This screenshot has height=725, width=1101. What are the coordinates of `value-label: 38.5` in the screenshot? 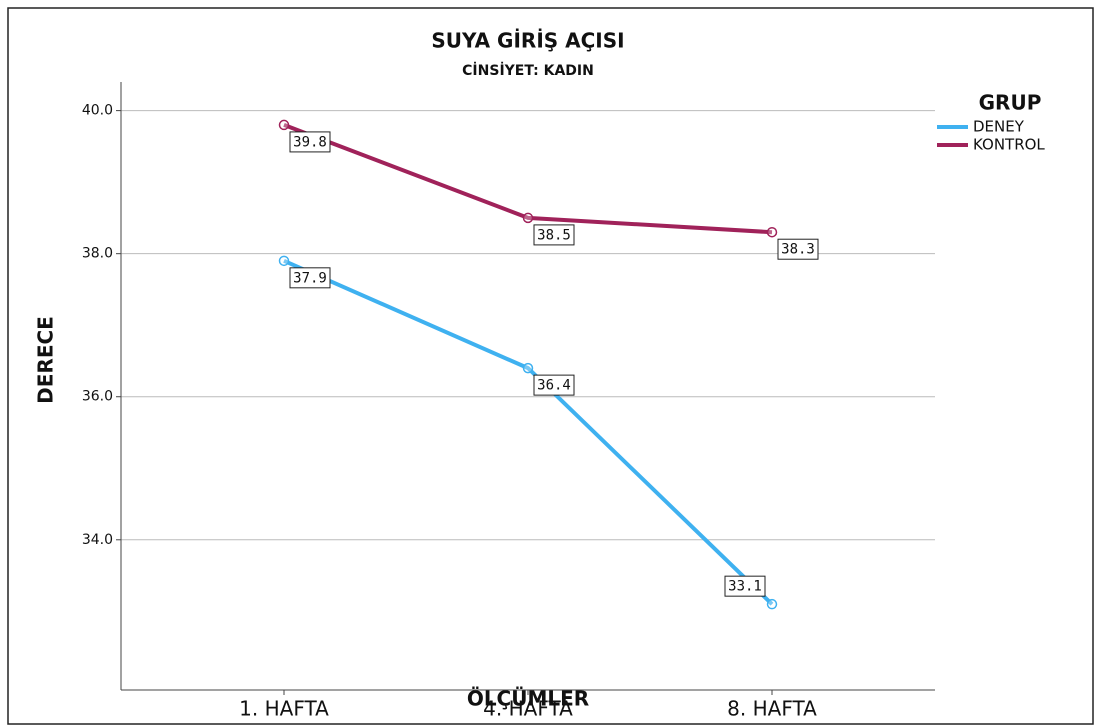 It's located at (554, 235).